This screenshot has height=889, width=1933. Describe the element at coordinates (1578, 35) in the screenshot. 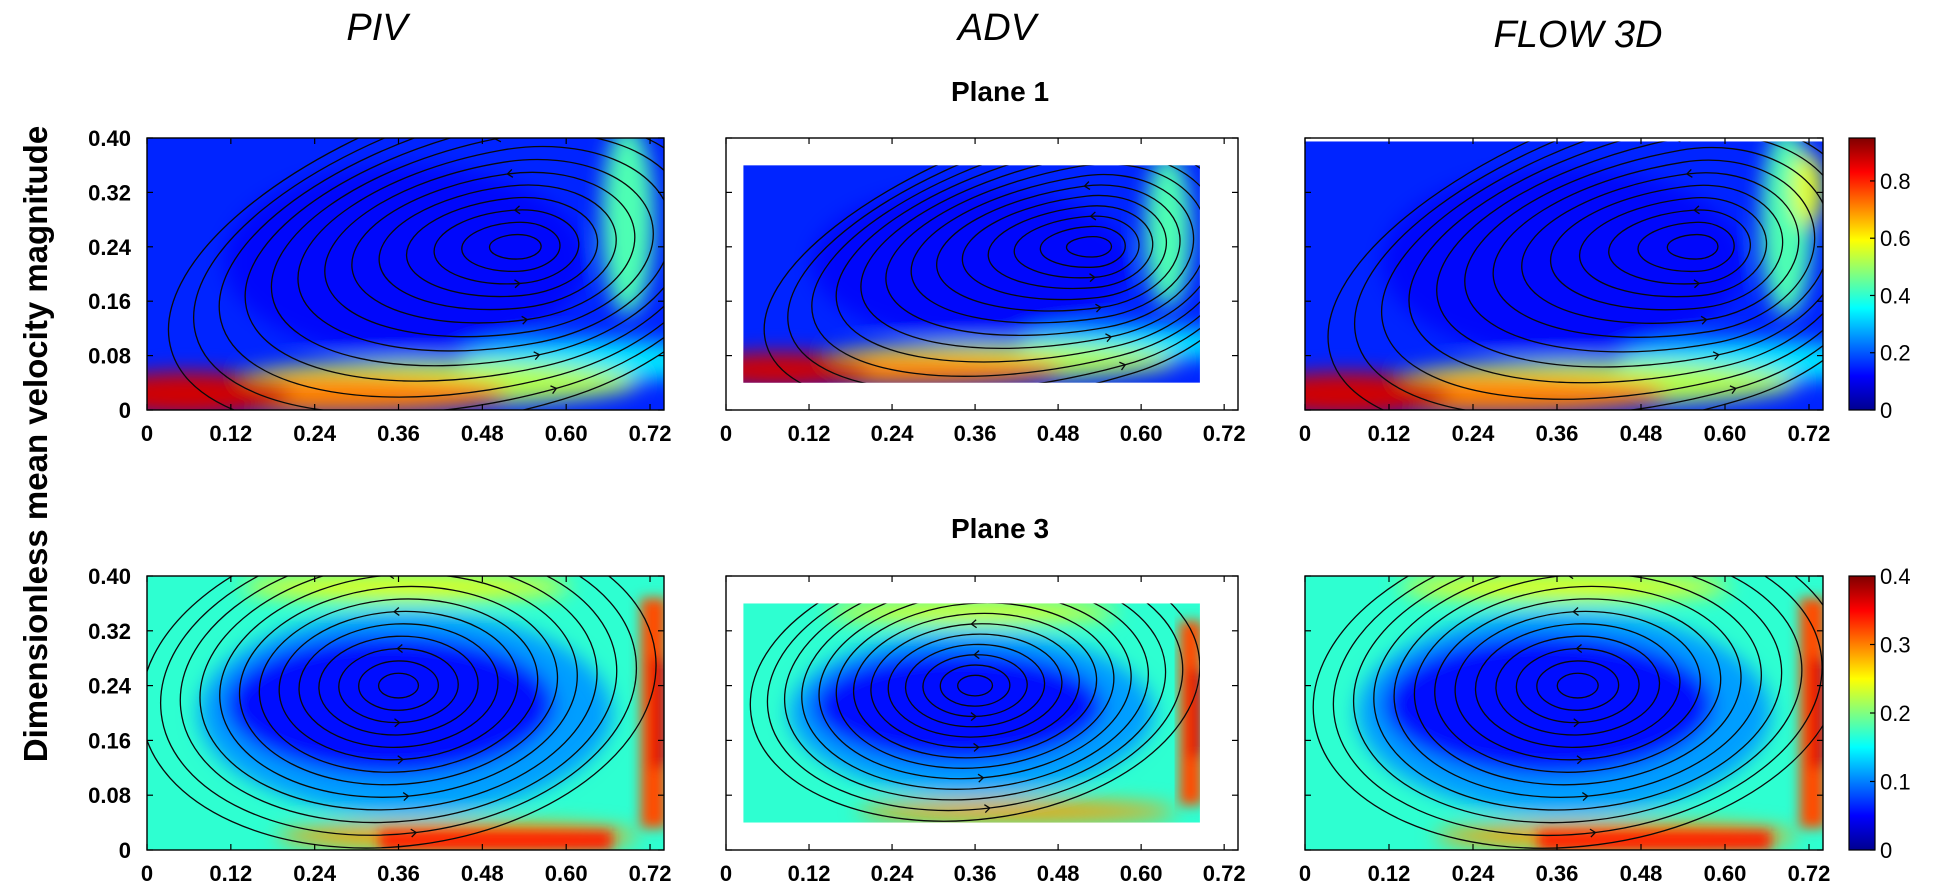

I see `column-title-flow3d: FLOW 3D` at that location.